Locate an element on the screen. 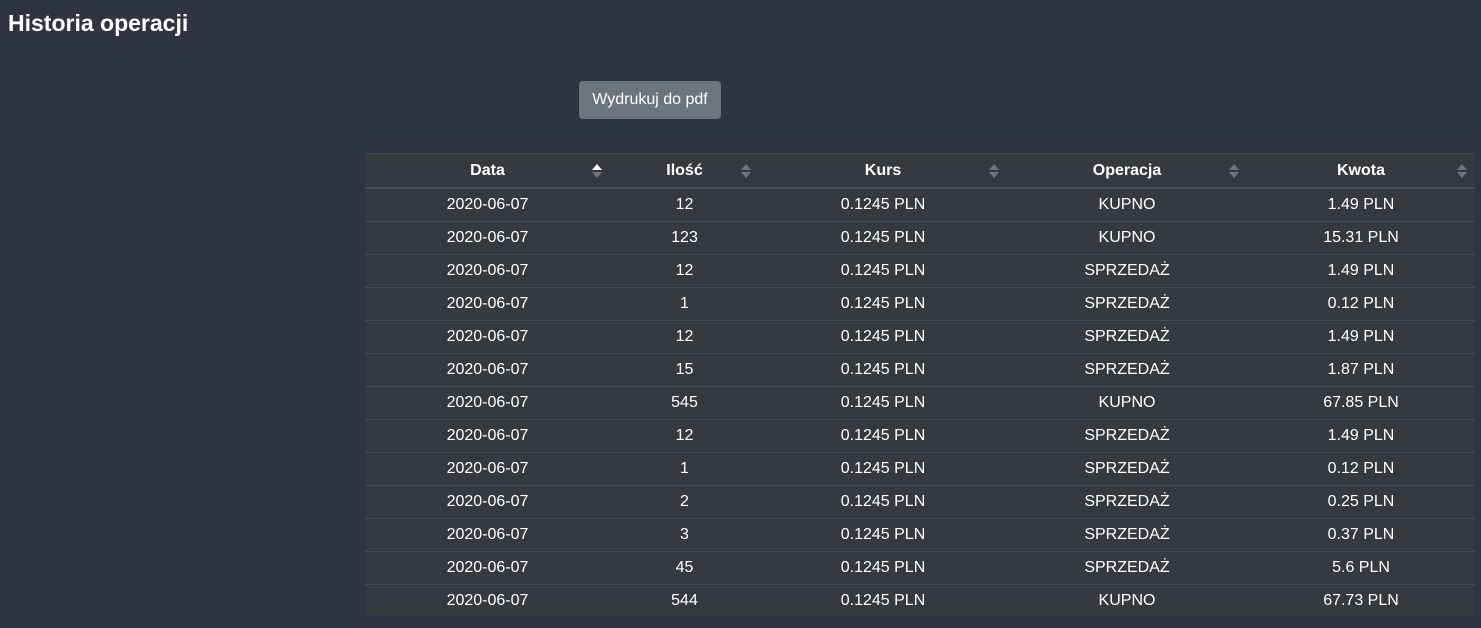 The image size is (1481, 628). table-row: 2020-06-07 15 0.1245 PLN SPRZEDAŻ 1.87 PLN is located at coordinates (920, 370).